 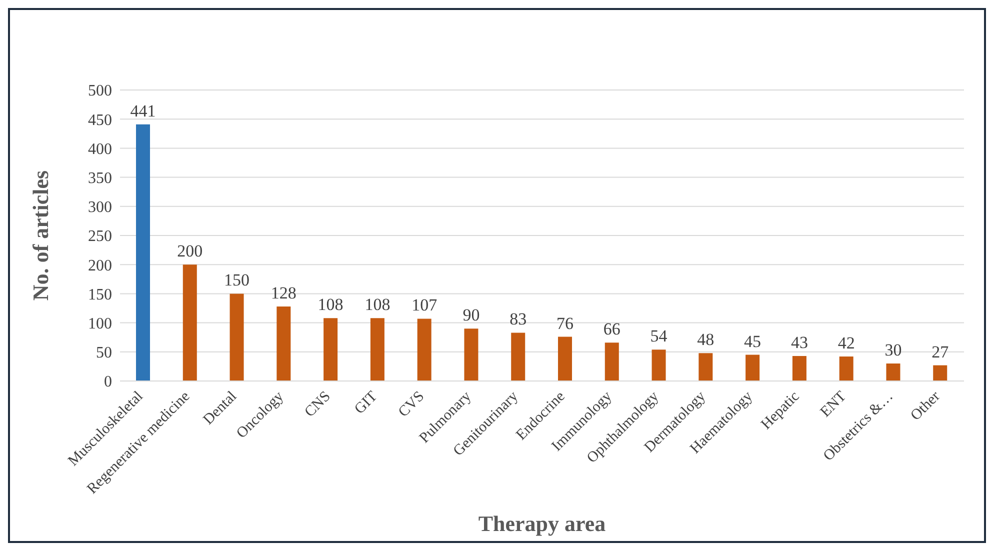 I want to click on data-label: 128, so click(x=283, y=293).